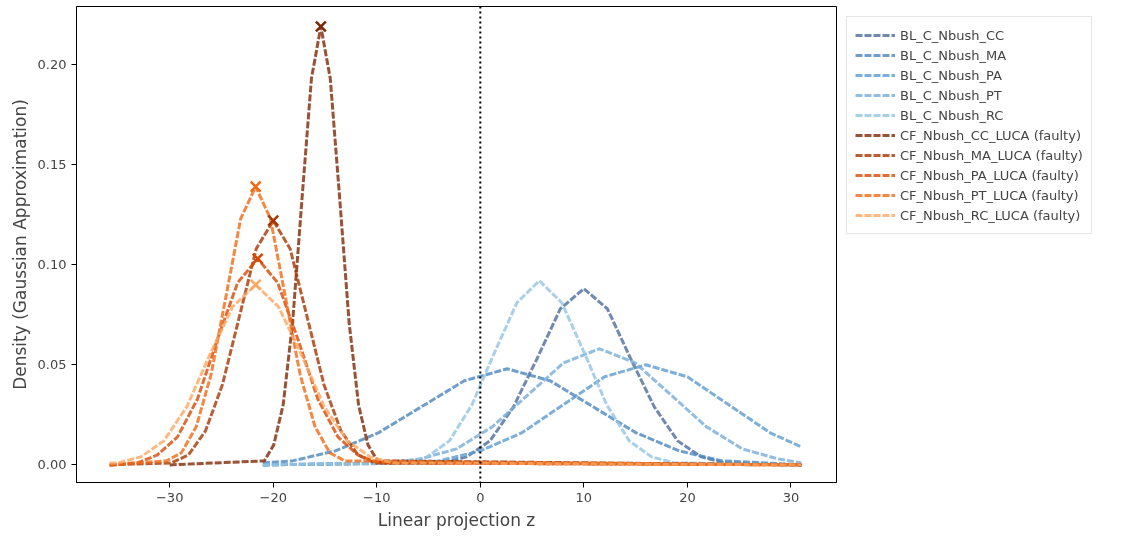  What do you see at coordinates (584, 497) in the screenshot?
I see `x-tick-label: 10` at bounding box center [584, 497].